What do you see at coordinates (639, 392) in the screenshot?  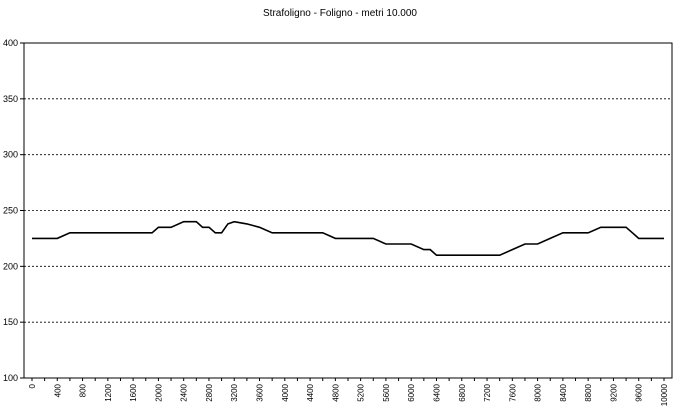 I see `x-tick-label: 9600` at bounding box center [639, 392].